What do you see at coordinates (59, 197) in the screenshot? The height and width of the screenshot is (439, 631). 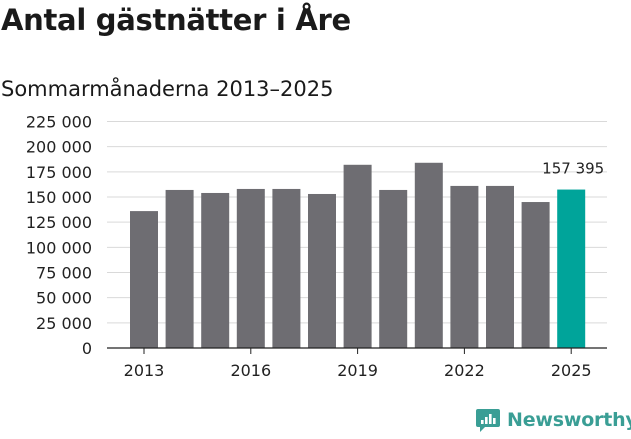 I see `y-tick-label: 150 000` at bounding box center [59, 197].